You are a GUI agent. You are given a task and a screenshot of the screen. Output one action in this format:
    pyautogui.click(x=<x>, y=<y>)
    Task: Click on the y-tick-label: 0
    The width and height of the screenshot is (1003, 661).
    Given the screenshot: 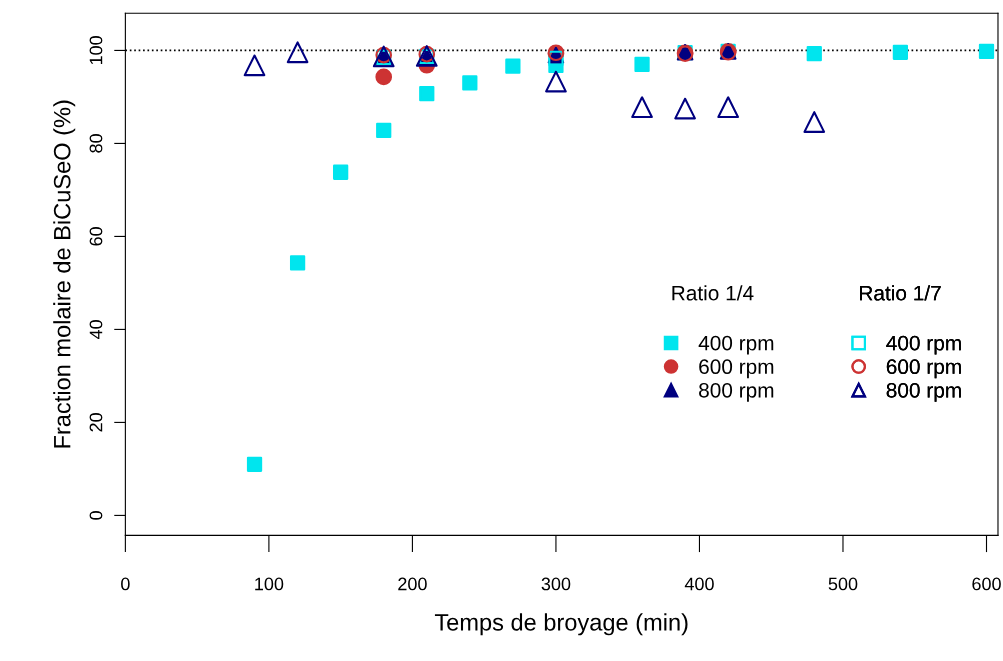 What is the action you would take?
    pyautogui.click(x=96, y=515)
    